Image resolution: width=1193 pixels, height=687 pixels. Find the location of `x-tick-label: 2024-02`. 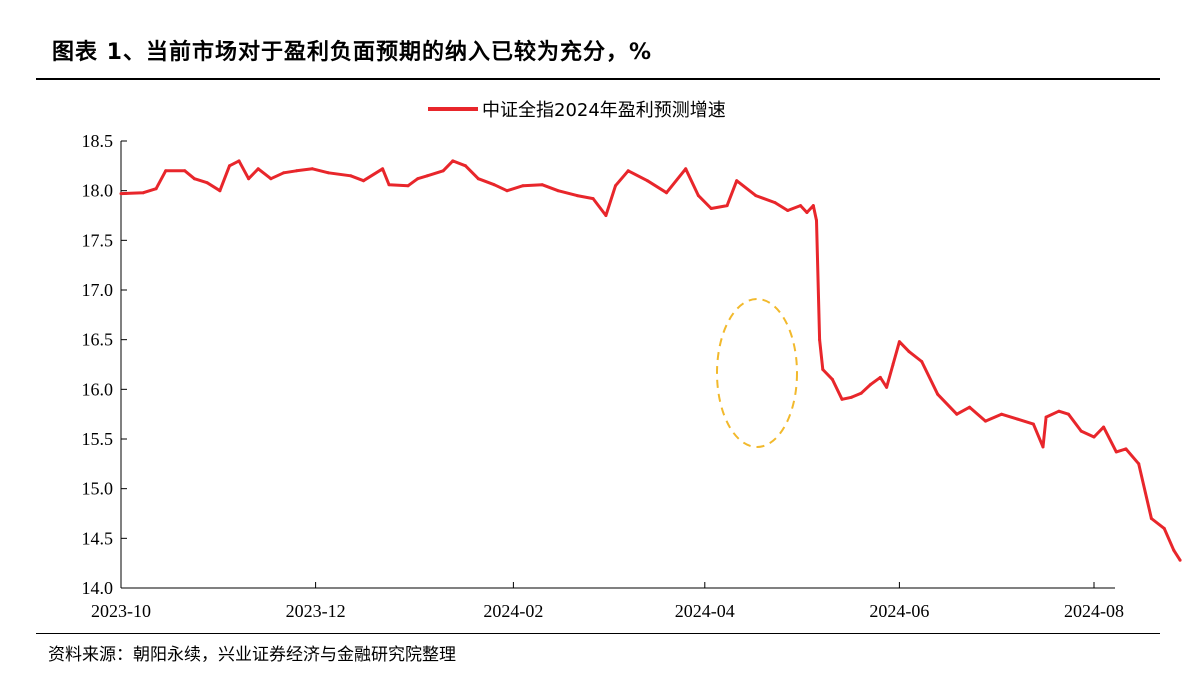

x-tick-label: 2024-02 is located at coordinates (513, 611).